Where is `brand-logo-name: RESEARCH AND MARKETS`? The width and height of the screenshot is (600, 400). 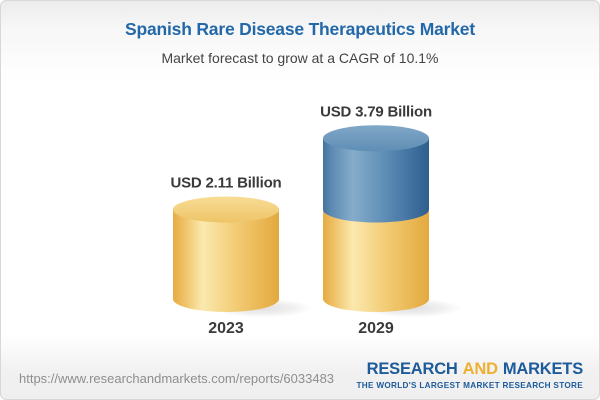
brand-logo-name: RESEARCH AND MARKETS is located at coordinates (470, 369).